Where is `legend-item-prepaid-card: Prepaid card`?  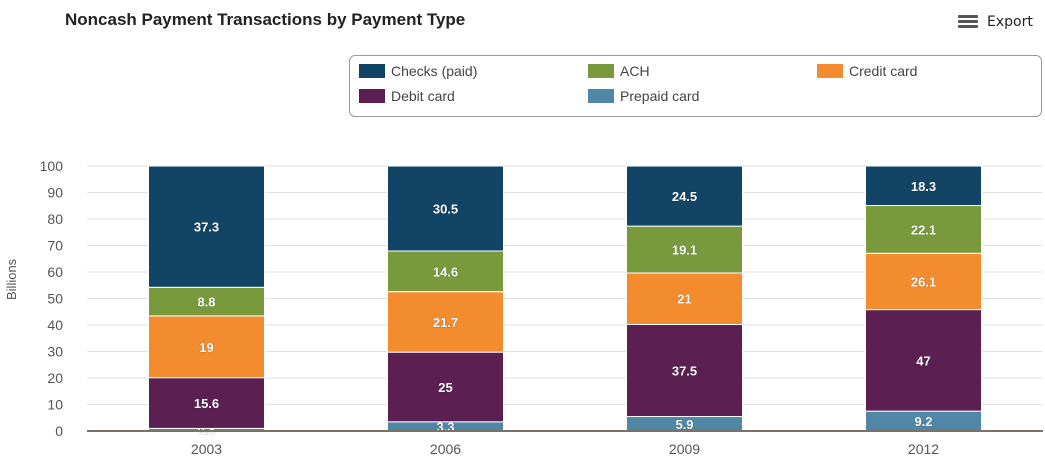
legend-item-prepaid-card: Prepaid card is located at coordinates (643, 96).